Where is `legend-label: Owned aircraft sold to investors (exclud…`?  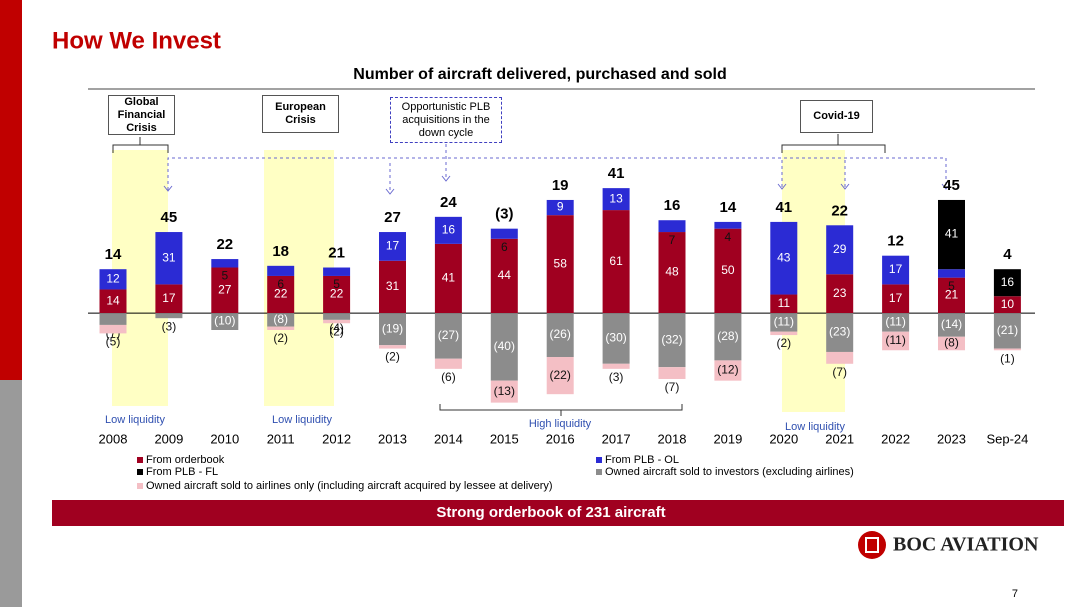
legend-label: Owned aircraft sold to investors (exclud… is located at coordinates (729, 472).